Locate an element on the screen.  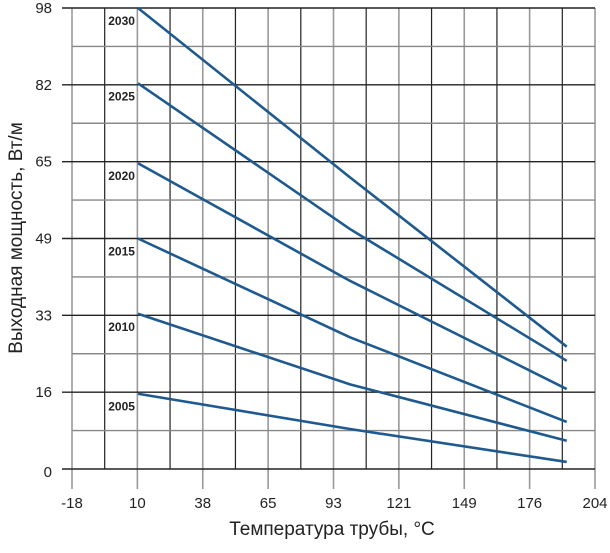
x-axis-label: Температура трубы, °C is located at coordinates (332, 529).